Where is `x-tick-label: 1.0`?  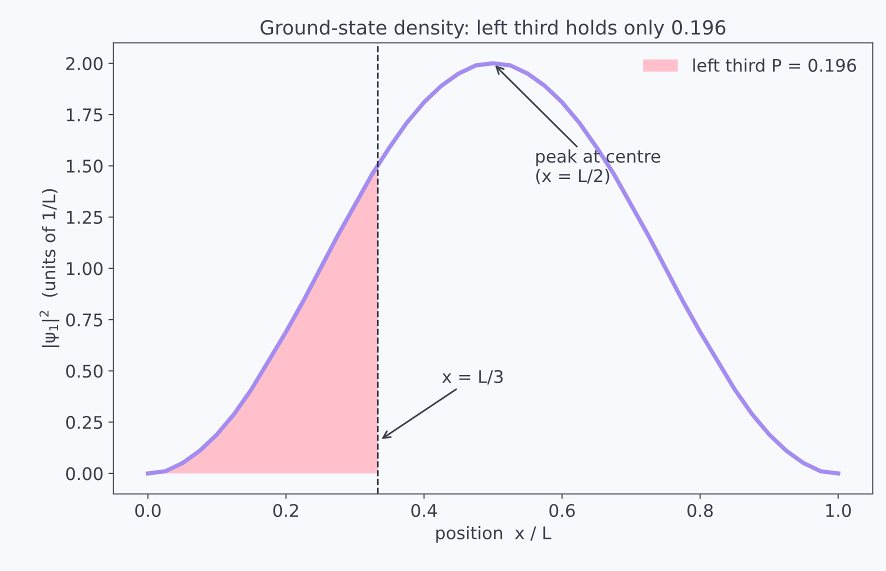
x-tick-label: 1.0 is located at coordinates (838, 511).